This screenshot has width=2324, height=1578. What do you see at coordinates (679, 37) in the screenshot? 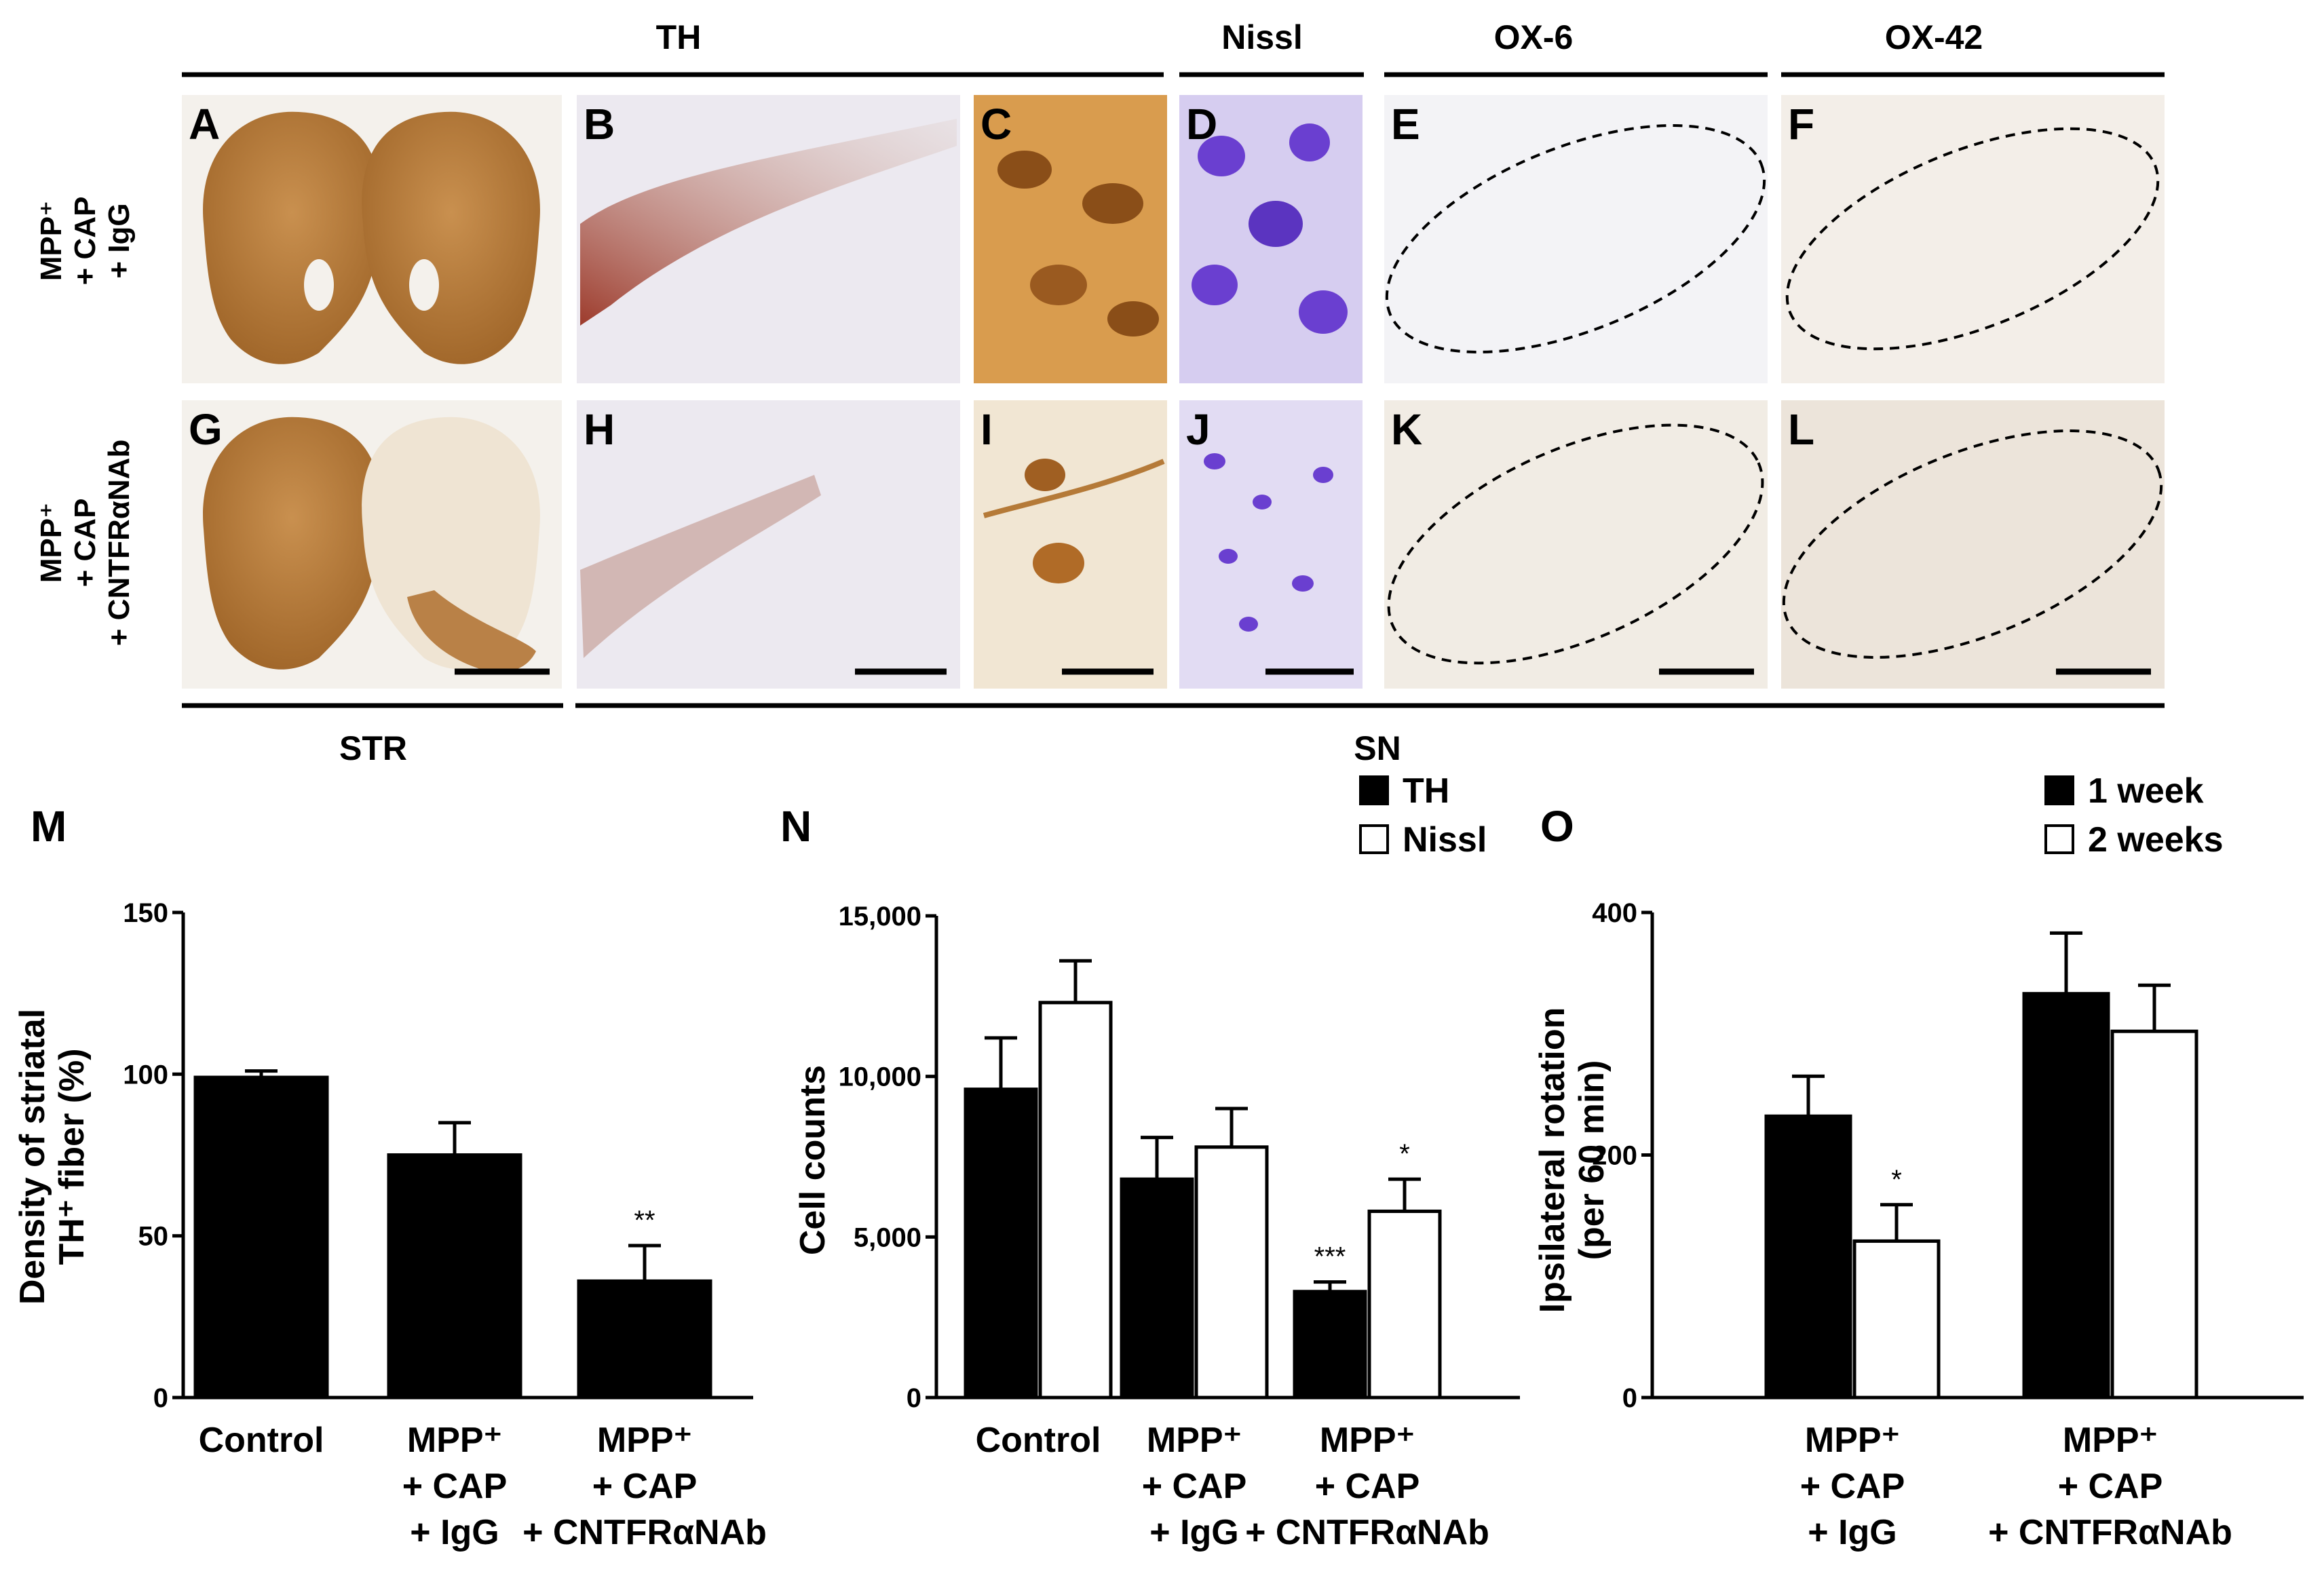
I see `column-header-th: TH` at bounding box center [679, 37].